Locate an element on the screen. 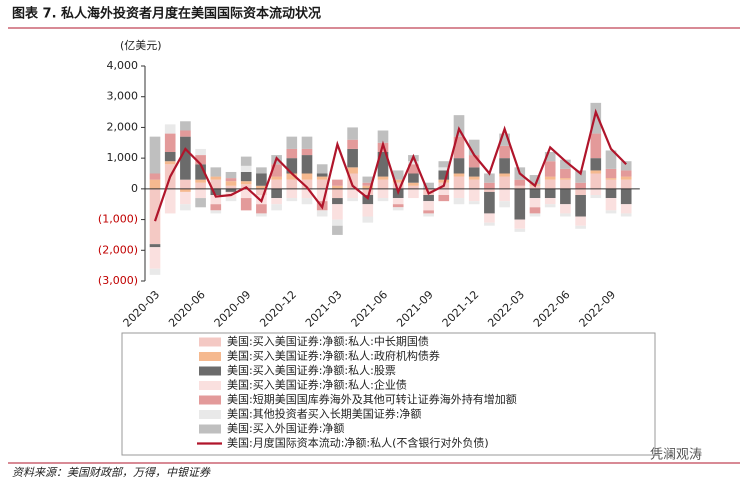 This screenshot has width=748, height=493. x-tick-label: 2020-06 is located at coordinates (187, 309).